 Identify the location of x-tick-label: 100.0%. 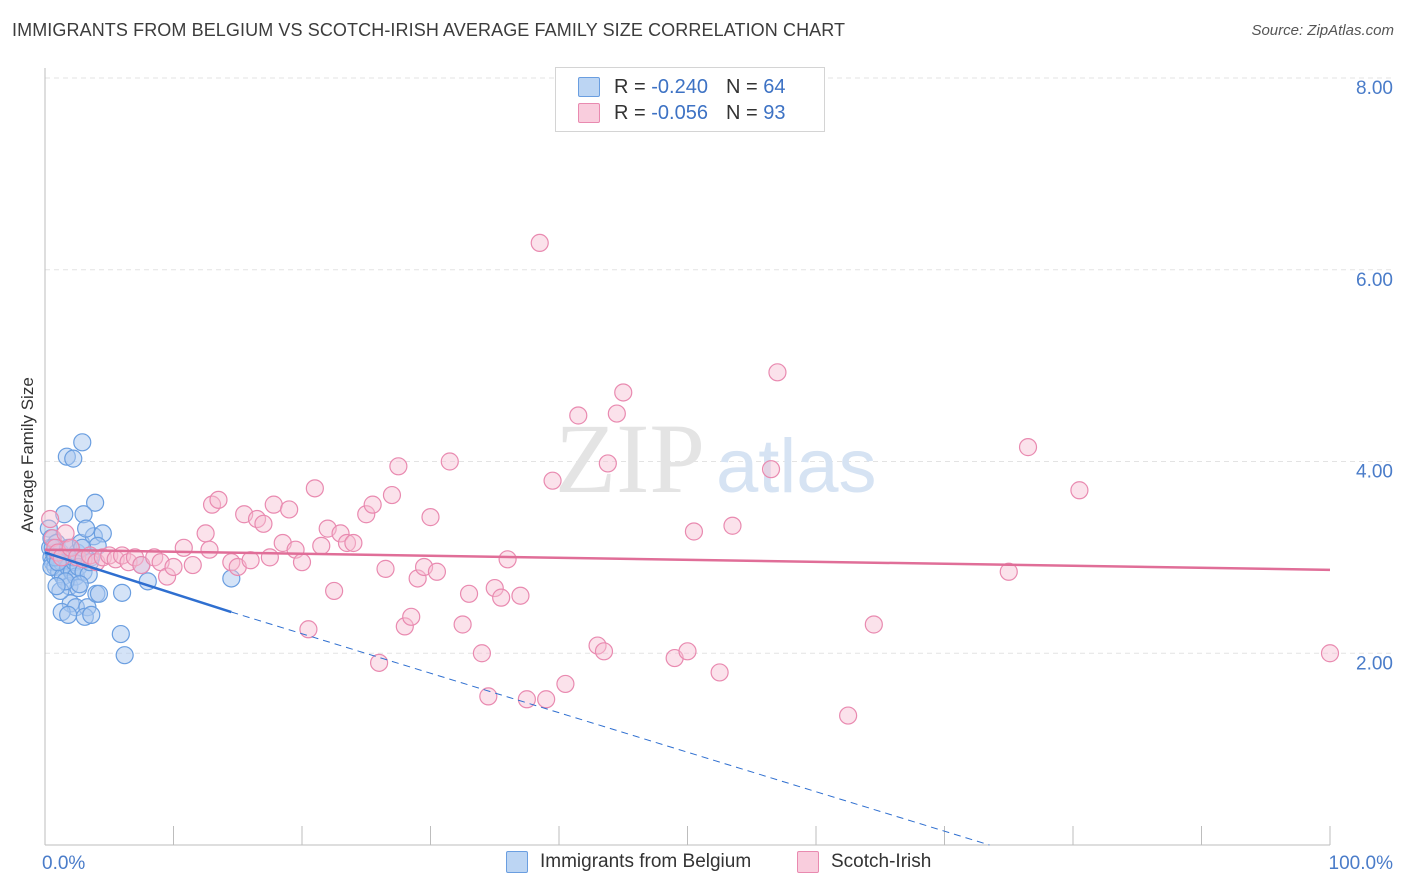
(1361, 863).